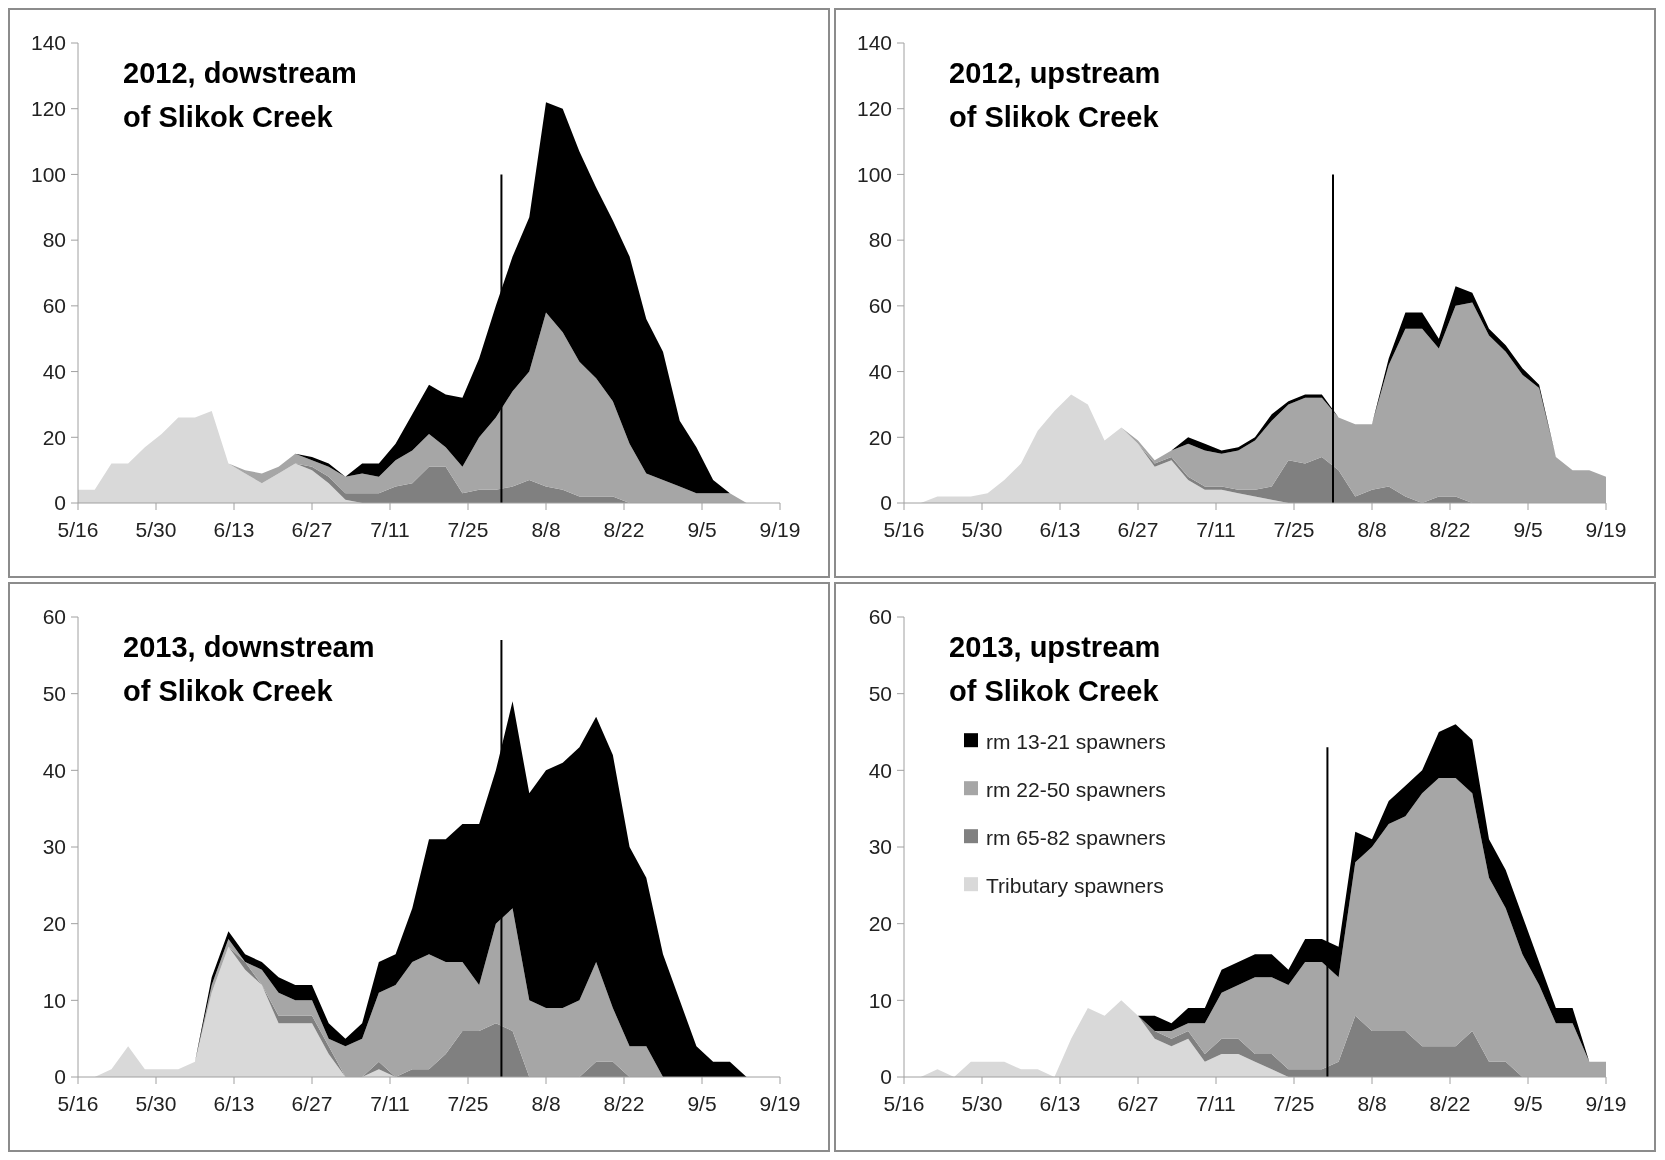 The width and height of the screenshot is (1665, 1160). I want to click on text: 2013, downstream of Slikok Creek, so click(249, 669).